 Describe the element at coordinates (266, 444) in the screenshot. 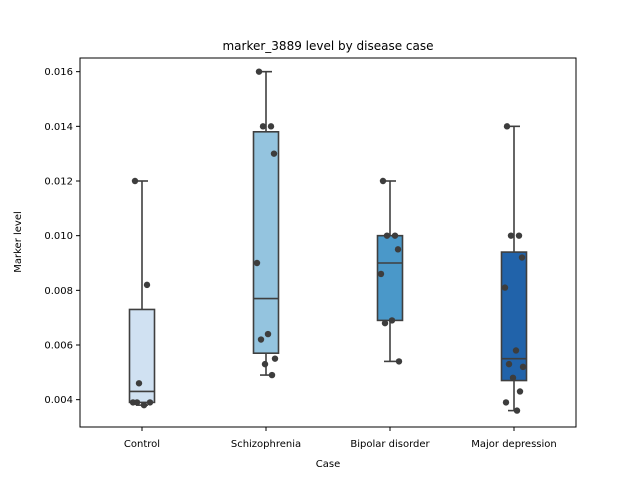

I see `x-tick-label: Schizophrenia` at that location.